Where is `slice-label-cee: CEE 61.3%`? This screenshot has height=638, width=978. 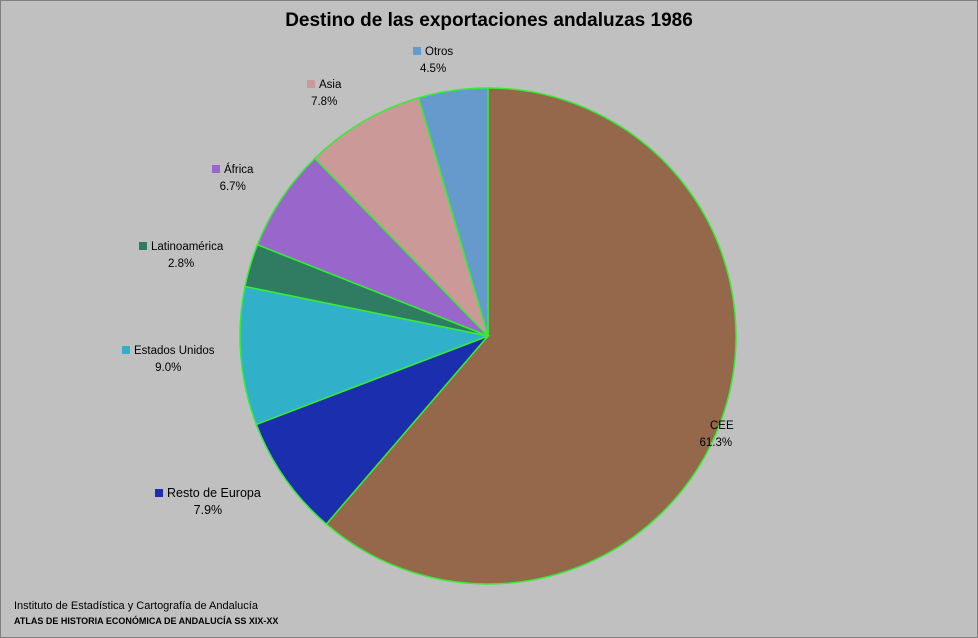 slice-label-cee: CEE 61.3% is located at coordinates (716, 434).